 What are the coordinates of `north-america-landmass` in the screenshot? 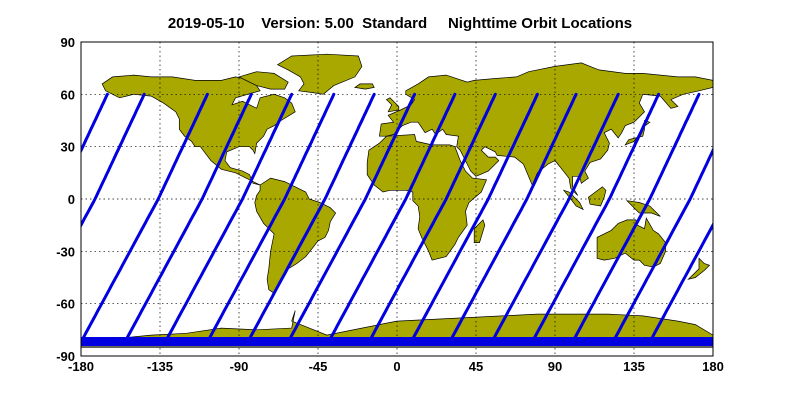 It's located at (198, 130).